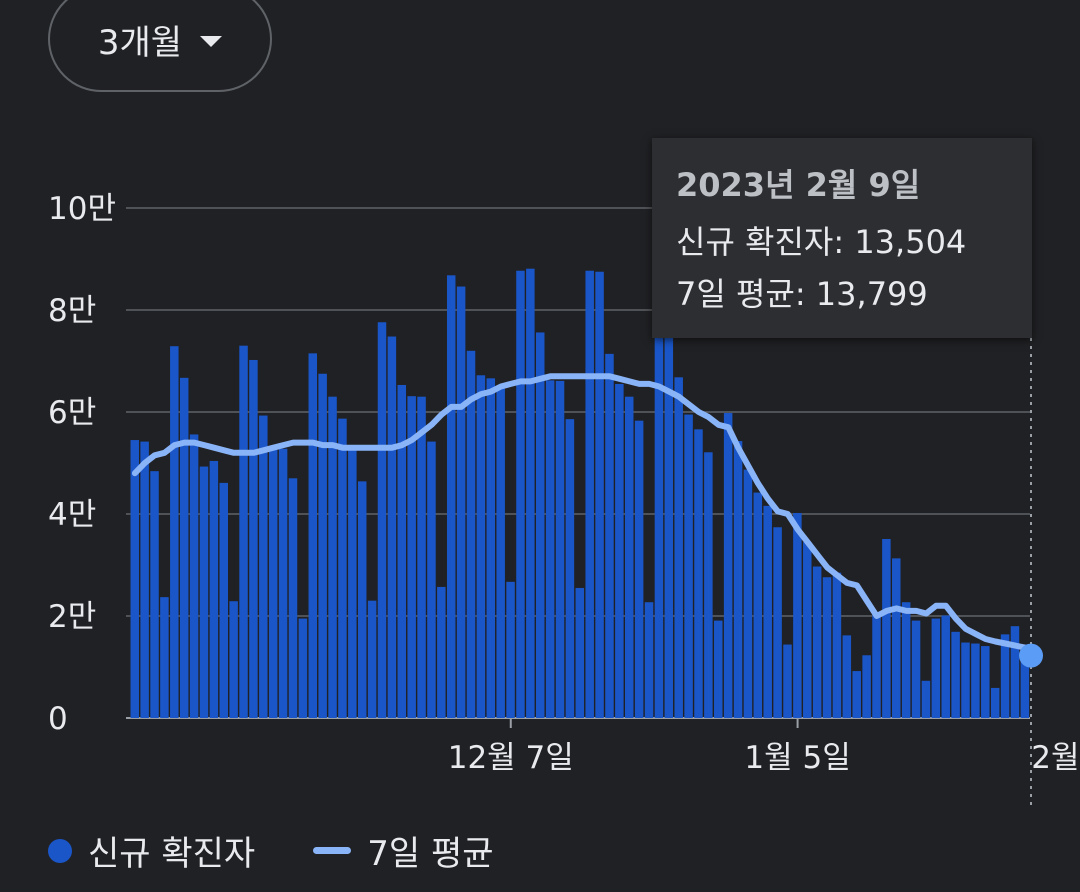 This screenshot has width=1080, height=892. Describe the element at coordinates (151, 850) in the screenshot. I see `legend-item-cases: 신규 확진자` at that location.